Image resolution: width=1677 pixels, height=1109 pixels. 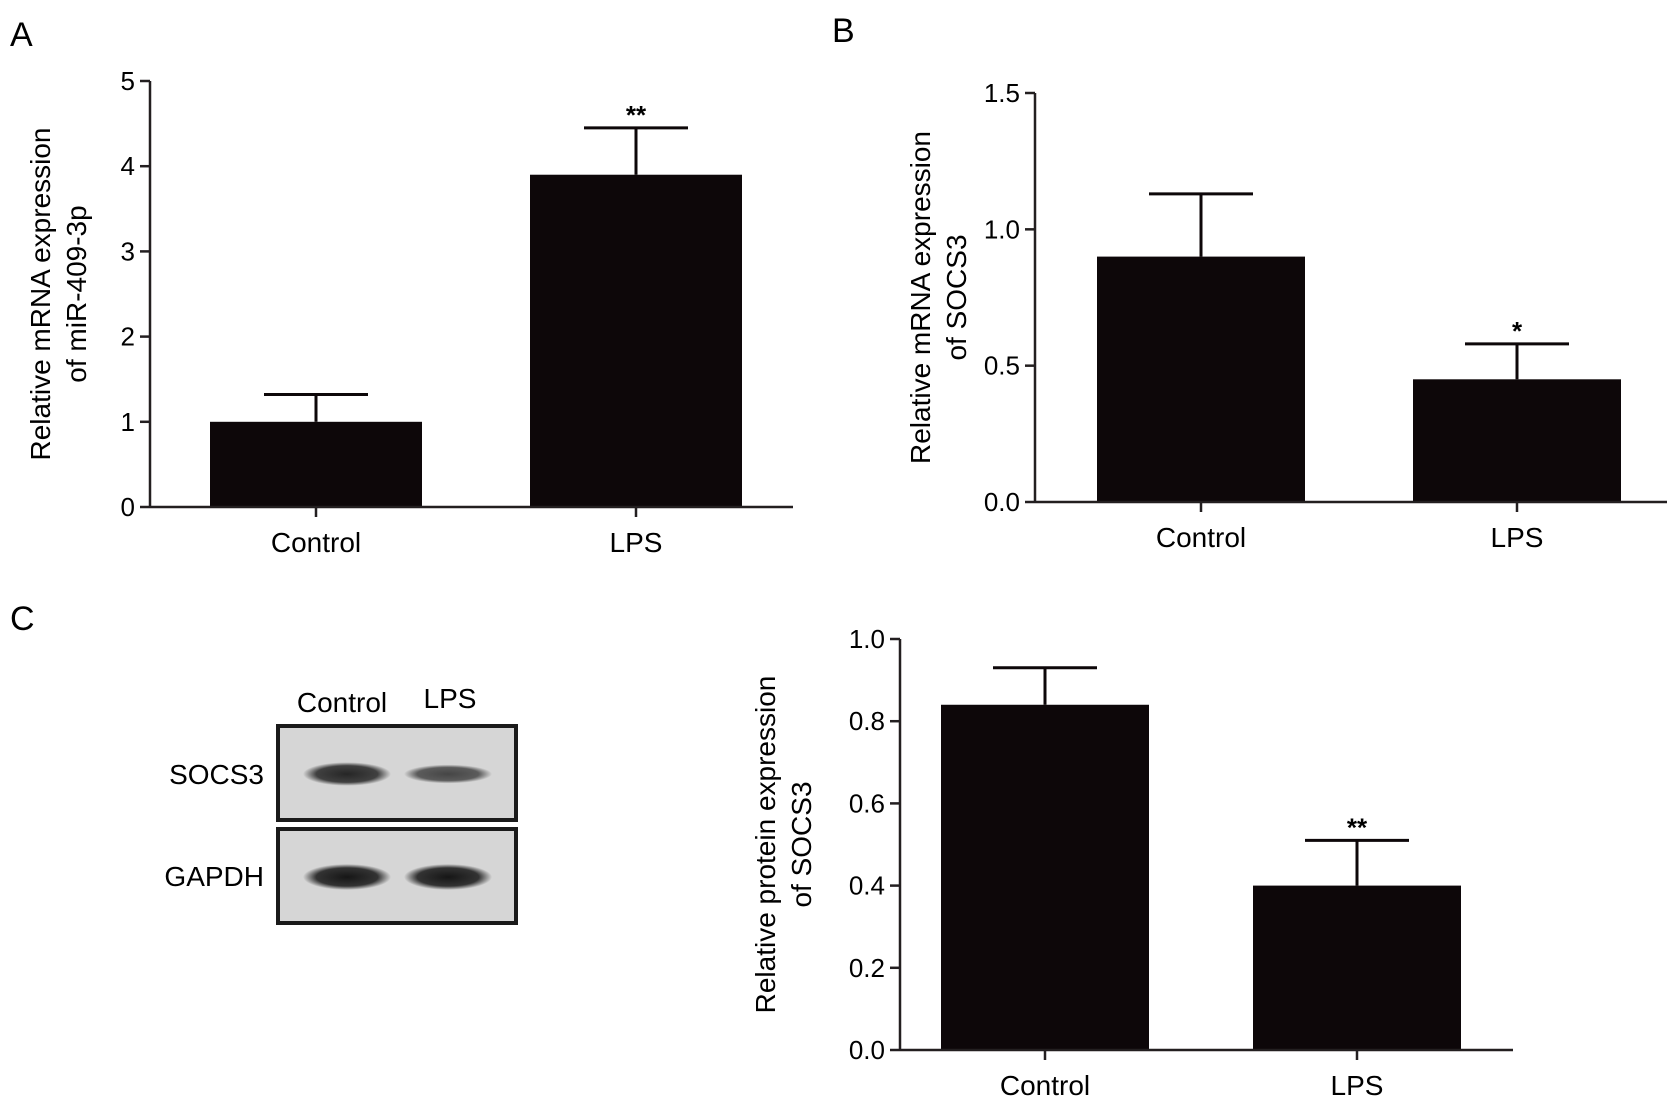 I want to click on chart-a-ytick-label: 4, so click(x=128, y=166).